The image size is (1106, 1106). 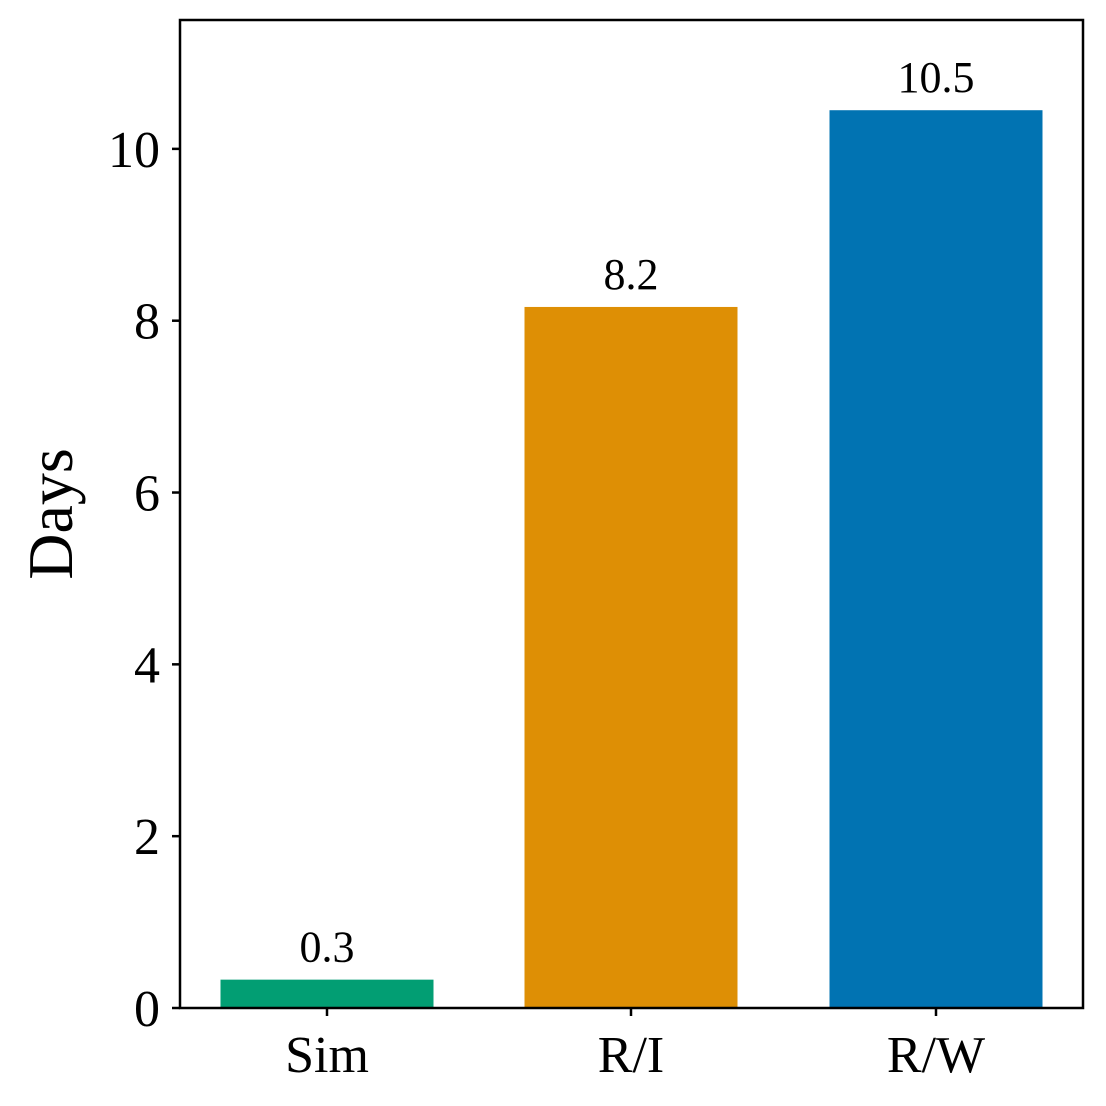 I want to click on x-tick-label: R/W, so click(x=936, y=1055).